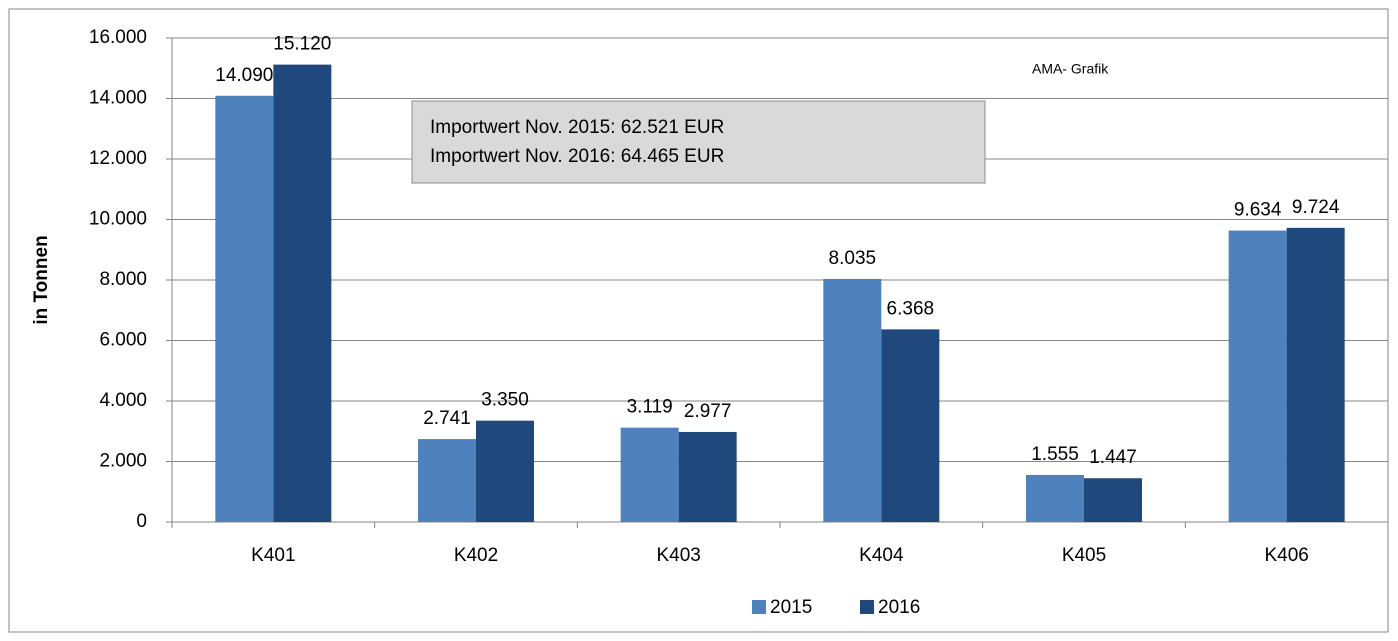 The height and width of the screenshot is (641, 1398). I want to click on y-tick-label: 4.000, so click(123, 400).